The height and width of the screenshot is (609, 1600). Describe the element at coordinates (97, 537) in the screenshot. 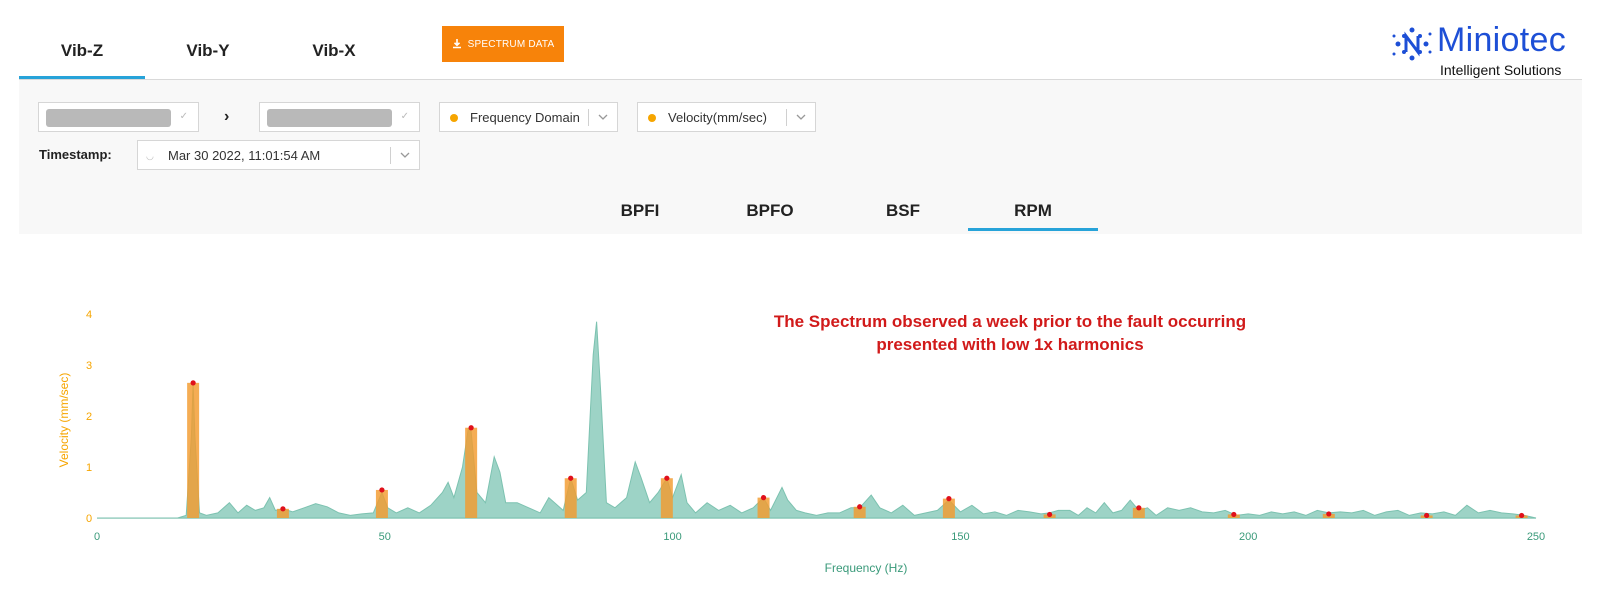

I see `x-tick-label: 0` at that location.